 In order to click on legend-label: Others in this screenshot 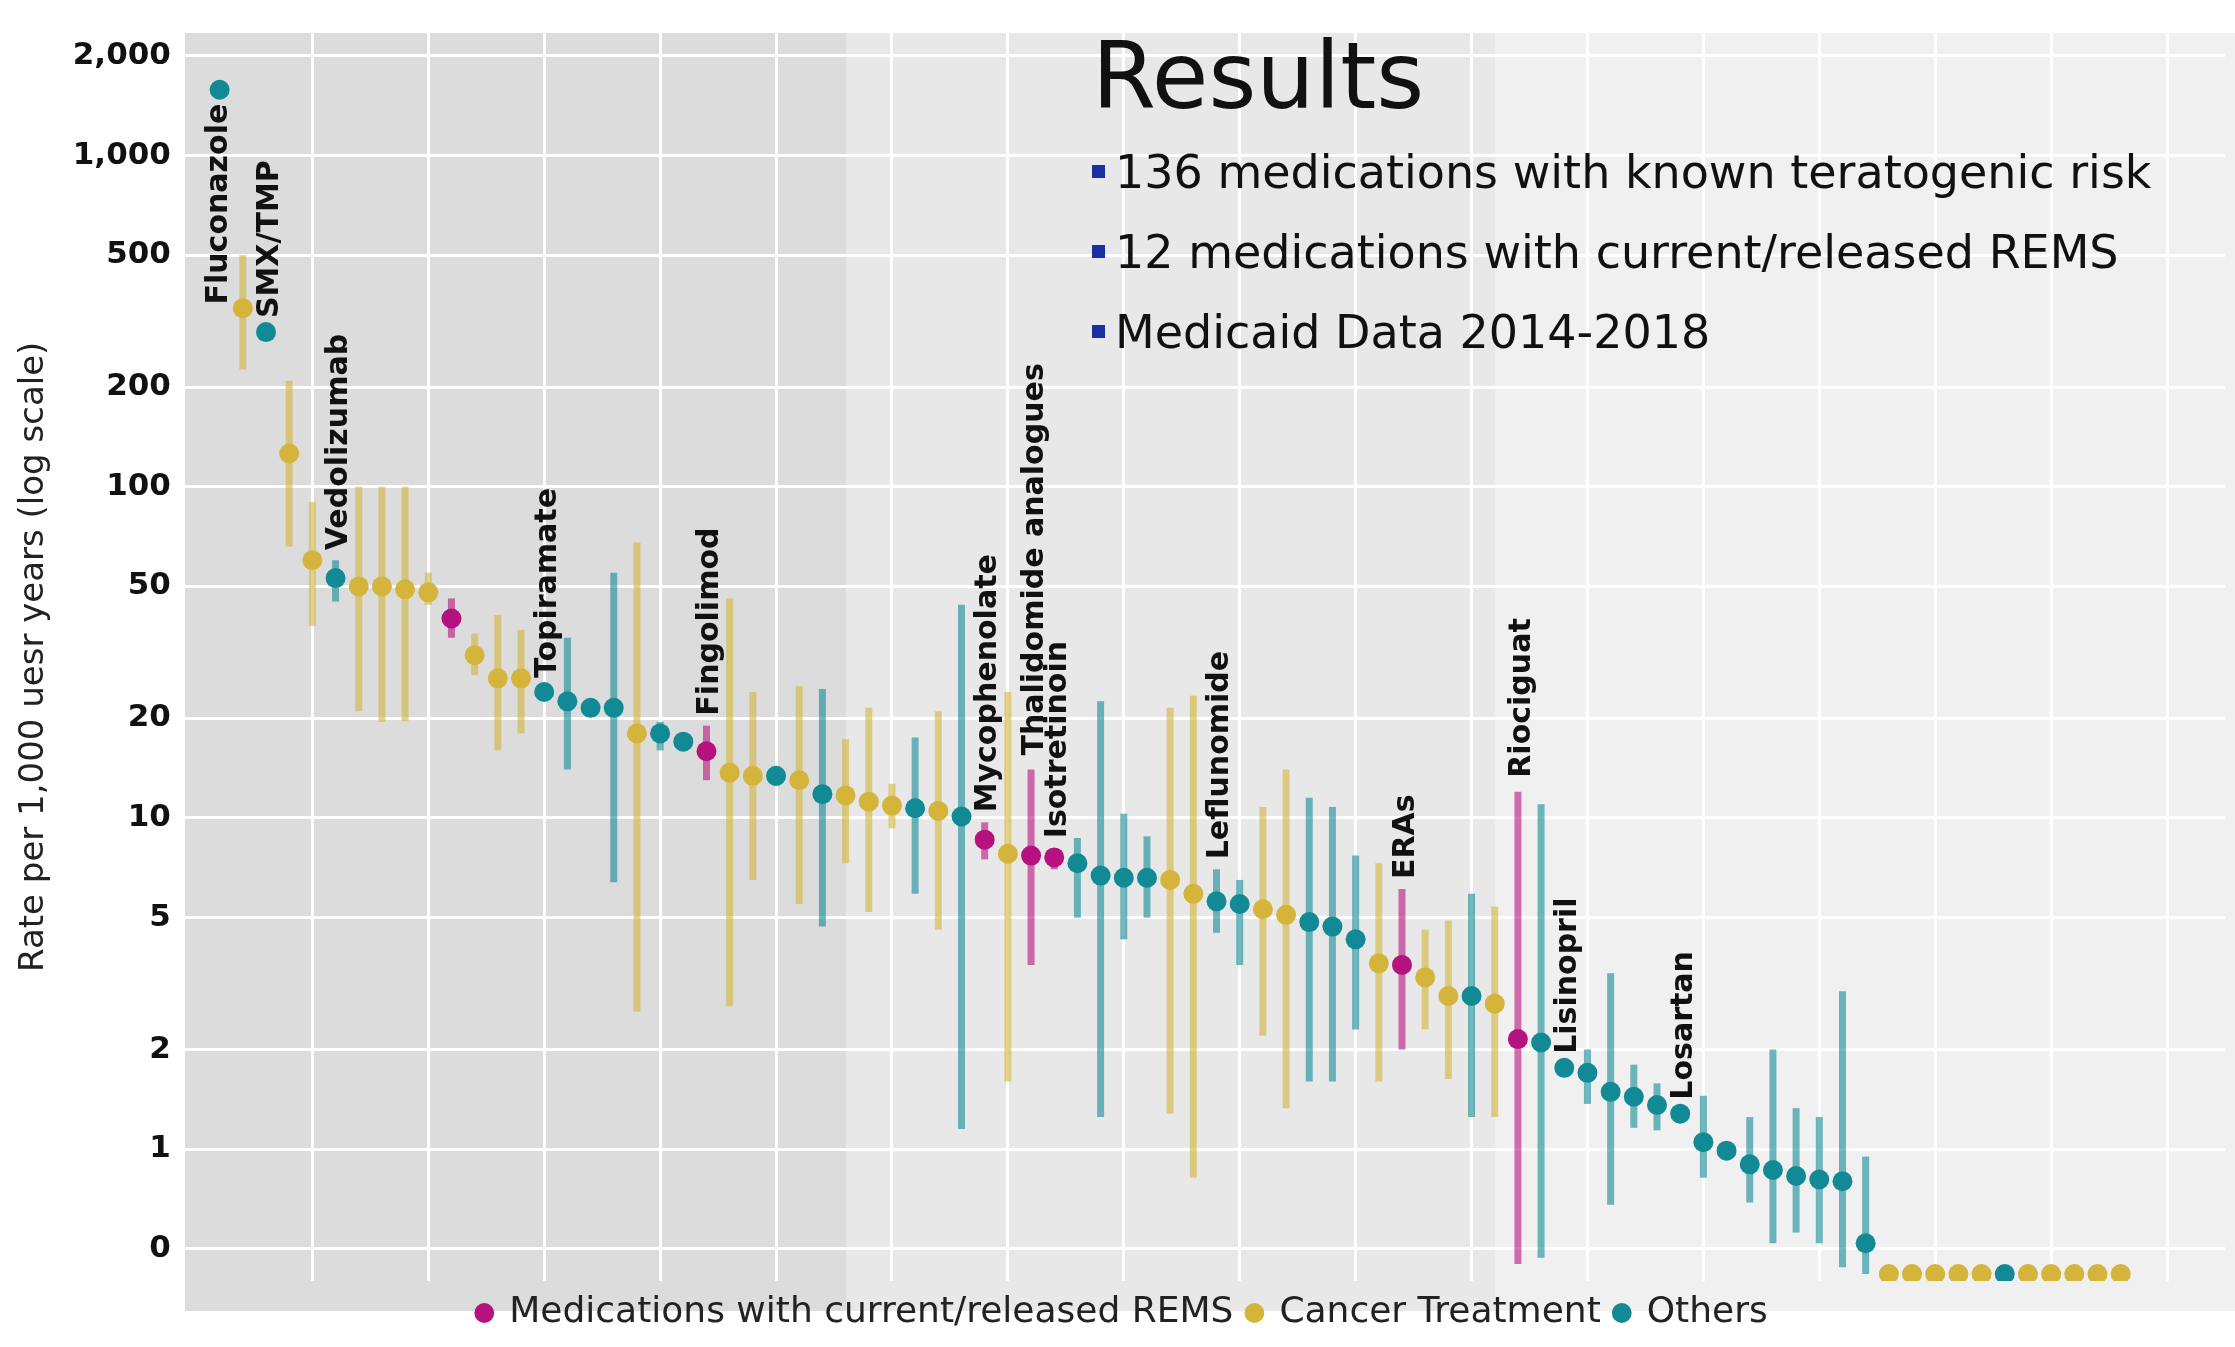, I will do `click(1707, 1310)`.